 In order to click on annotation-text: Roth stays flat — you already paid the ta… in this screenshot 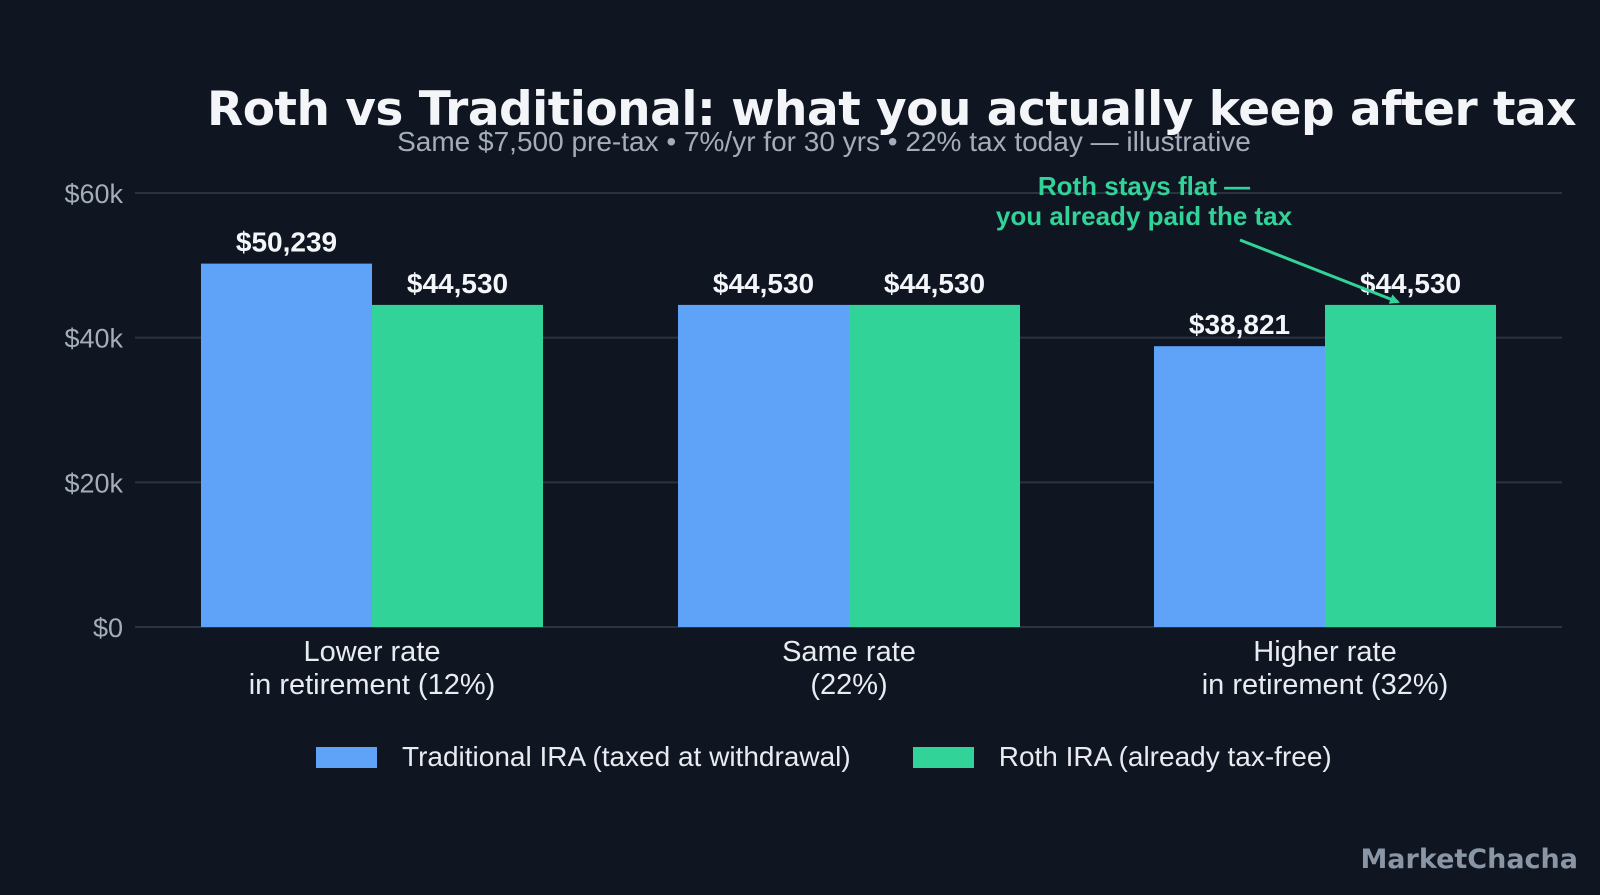, I will do `click(1144, 201)`.